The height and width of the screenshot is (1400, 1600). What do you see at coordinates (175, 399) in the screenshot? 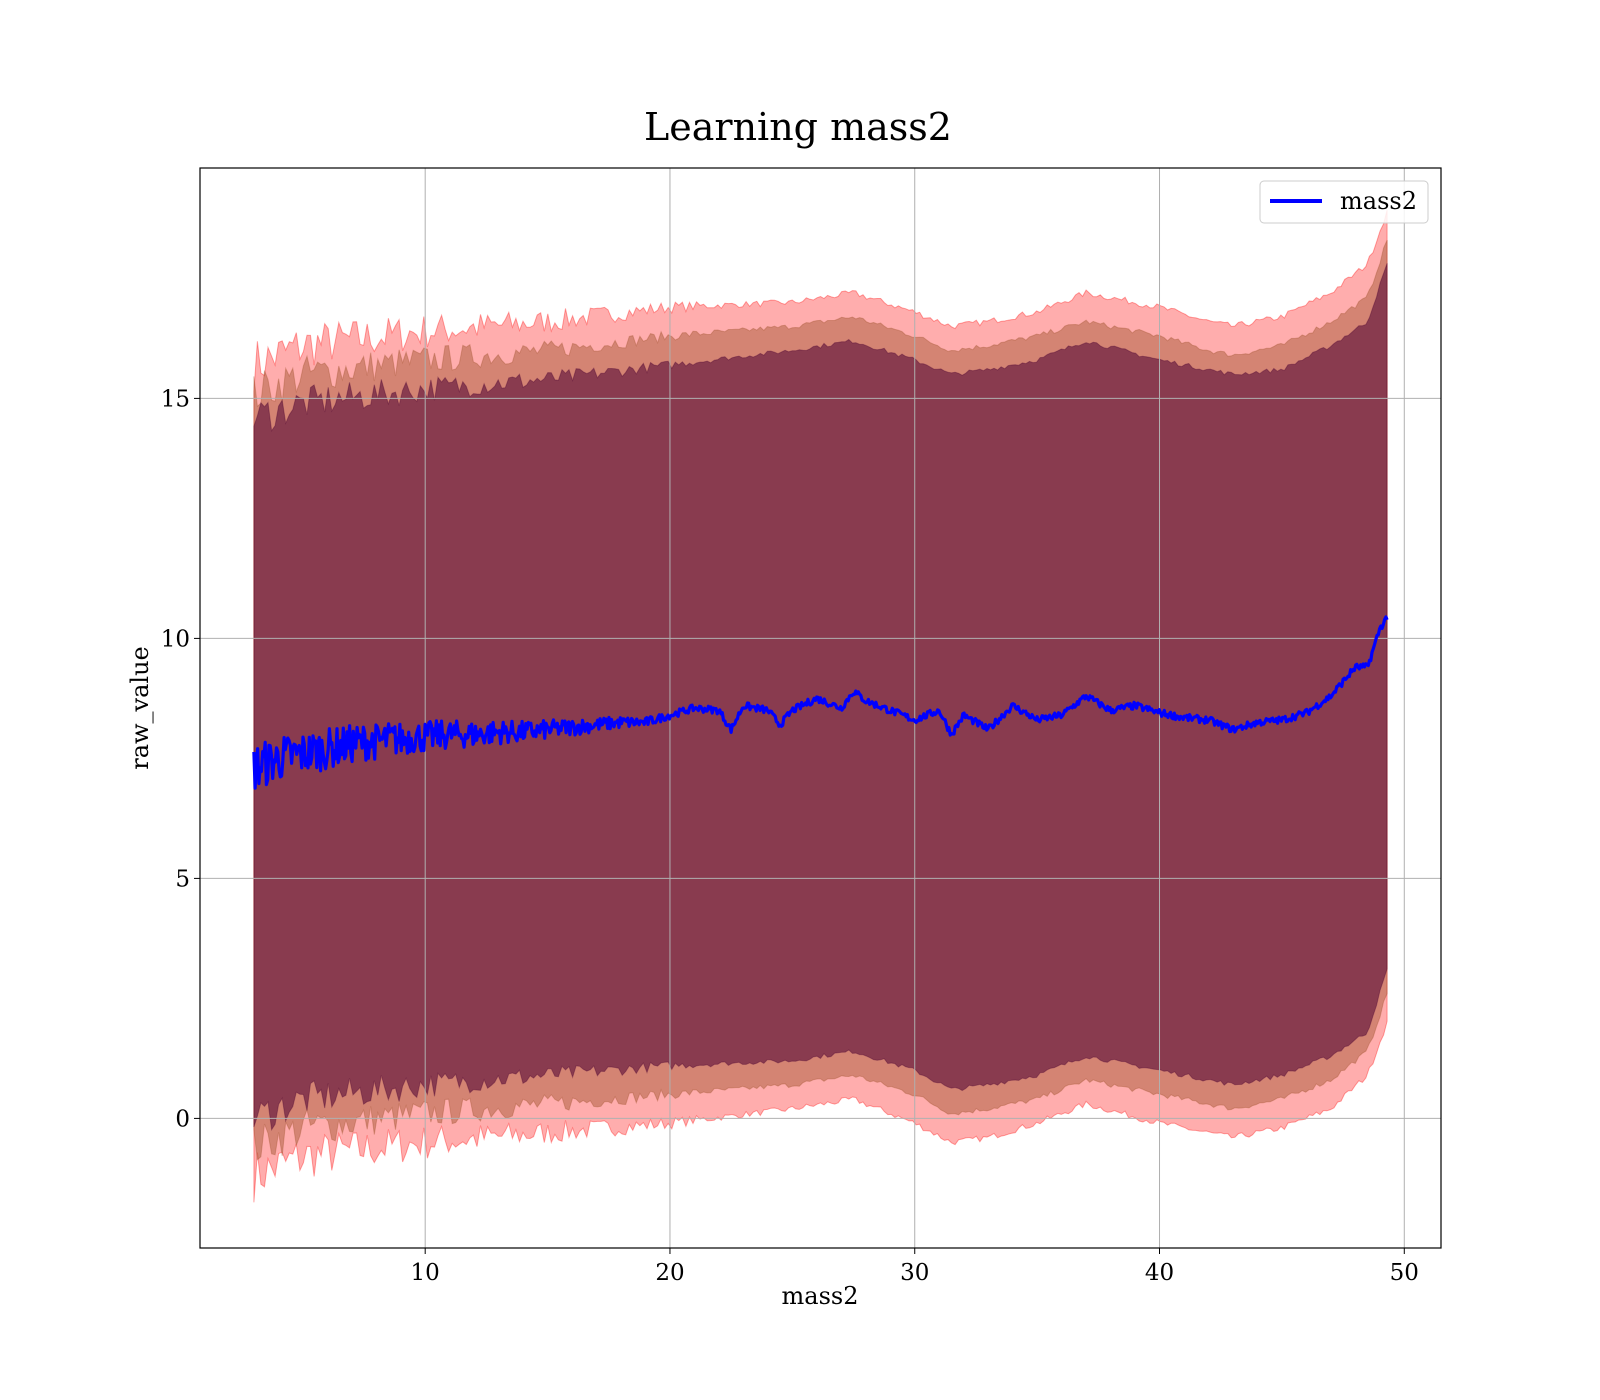
I see `y-tick-label: 15` at bounding box center [175, 399].